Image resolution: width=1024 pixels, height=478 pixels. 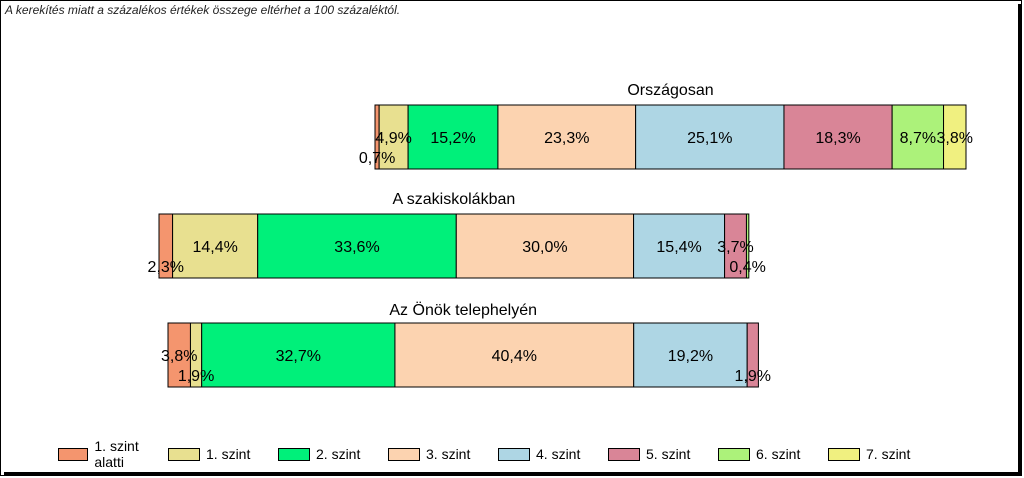 I want to click on legend-item: 4. szint, so click(x=553, y=454).